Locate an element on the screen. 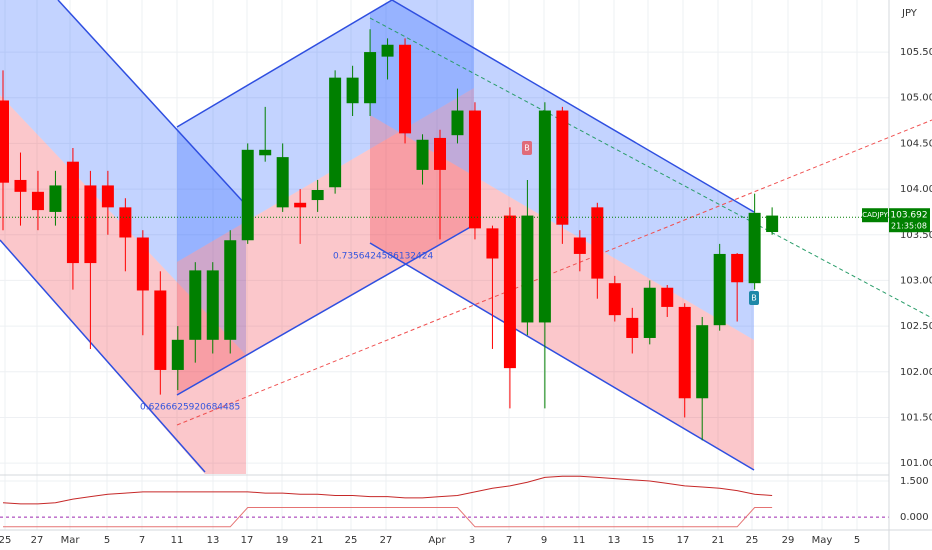 The image size is (932, 550). indicator-tick-label: 1.500 is located at coordinates (914, 481).